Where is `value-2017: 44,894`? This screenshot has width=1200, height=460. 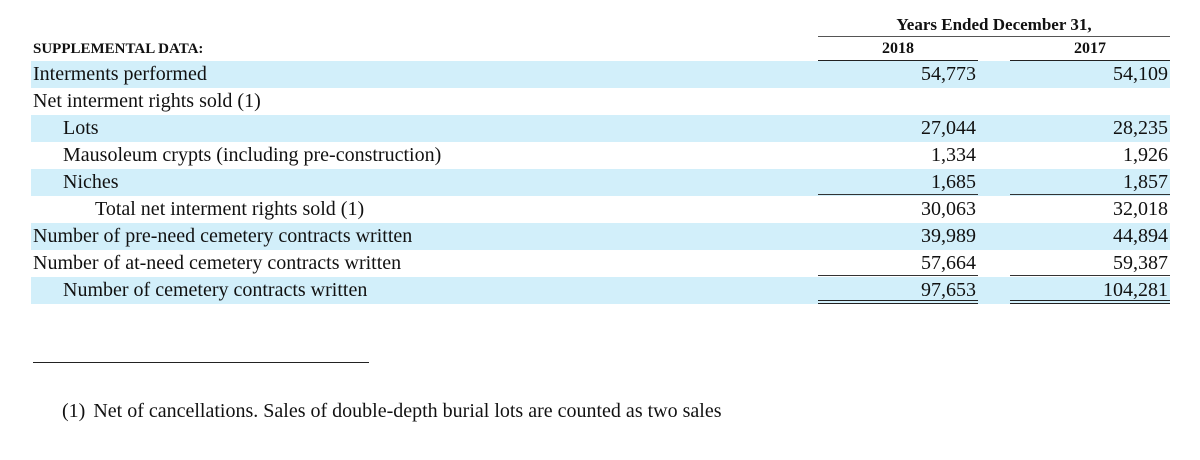 value-2017: 44,894 is located at coordinates (1140, 236).